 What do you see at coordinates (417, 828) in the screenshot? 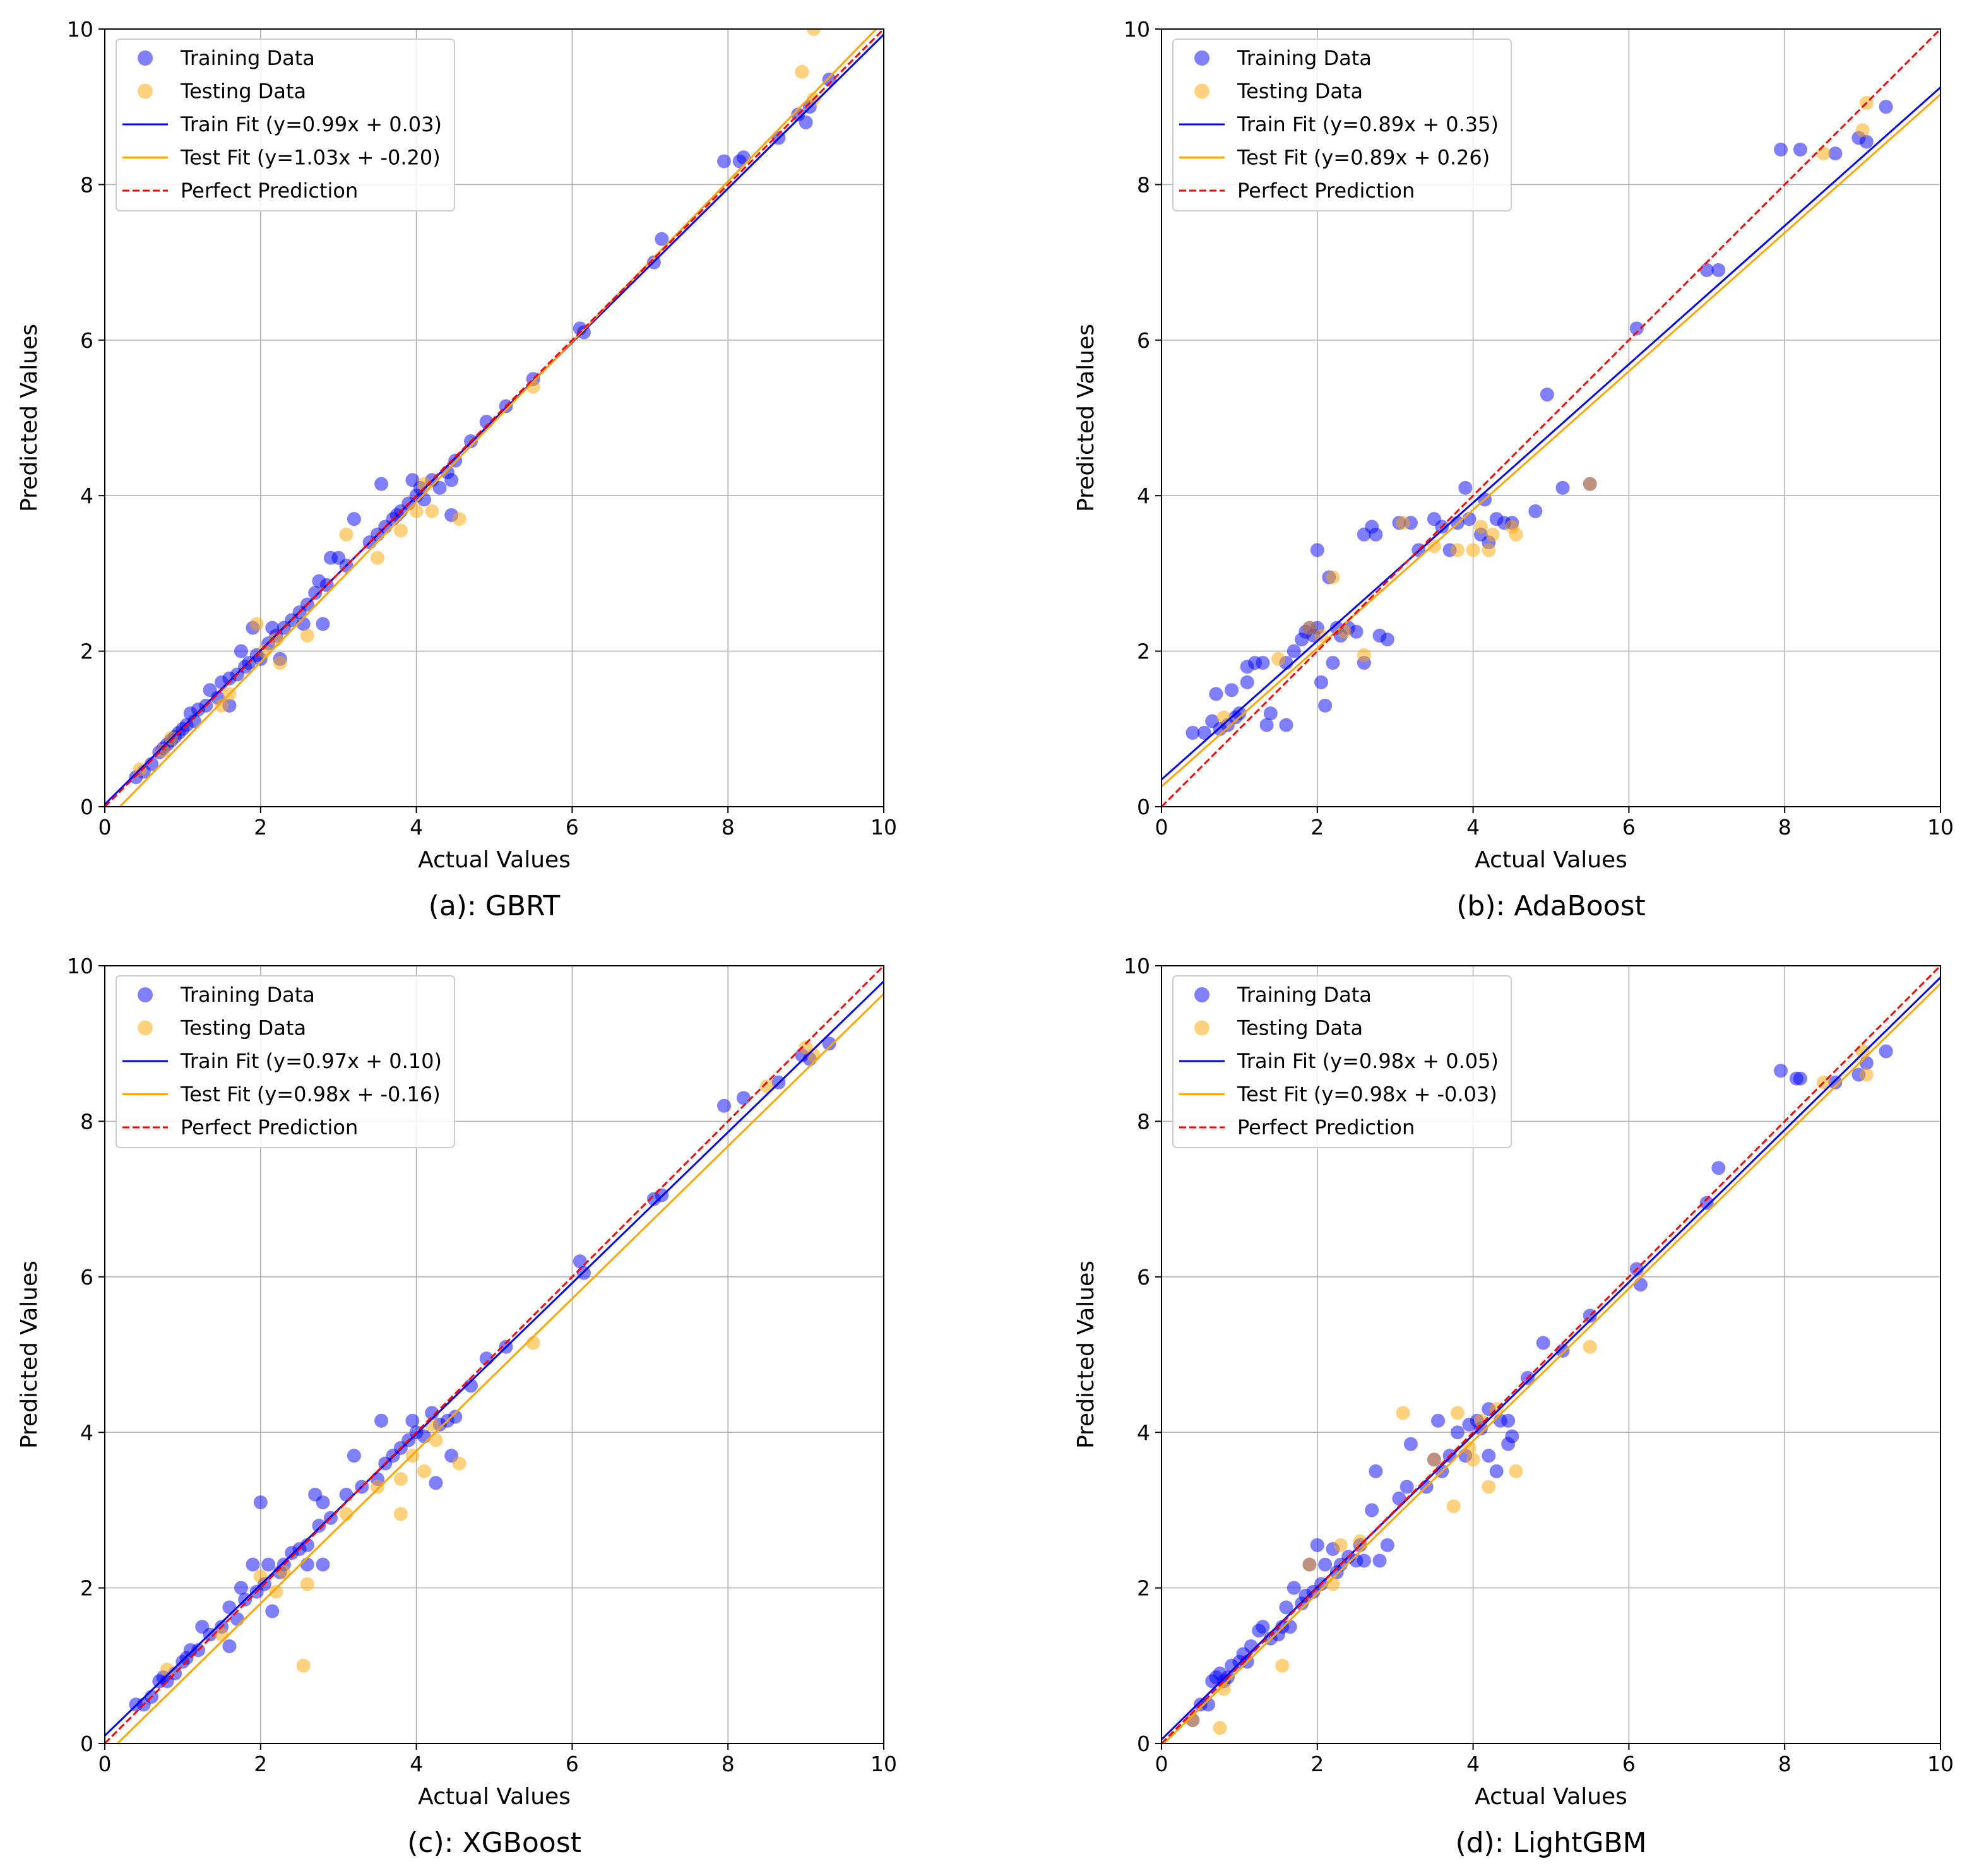
I see `x-tick-label: 4` at bounding box center [417, 828].